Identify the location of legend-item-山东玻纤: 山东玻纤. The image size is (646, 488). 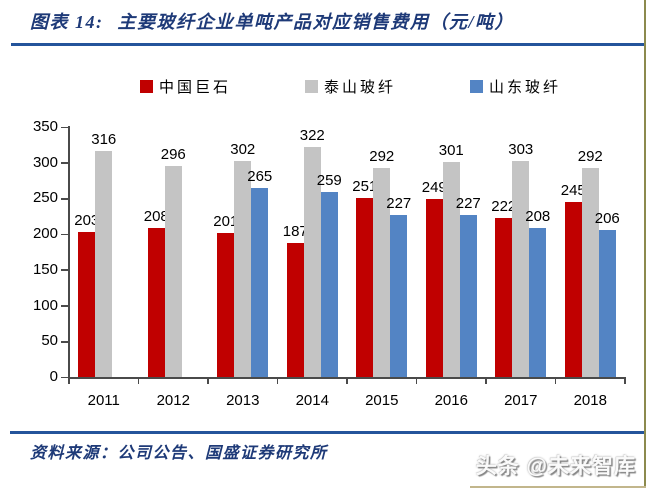
(515, 86).